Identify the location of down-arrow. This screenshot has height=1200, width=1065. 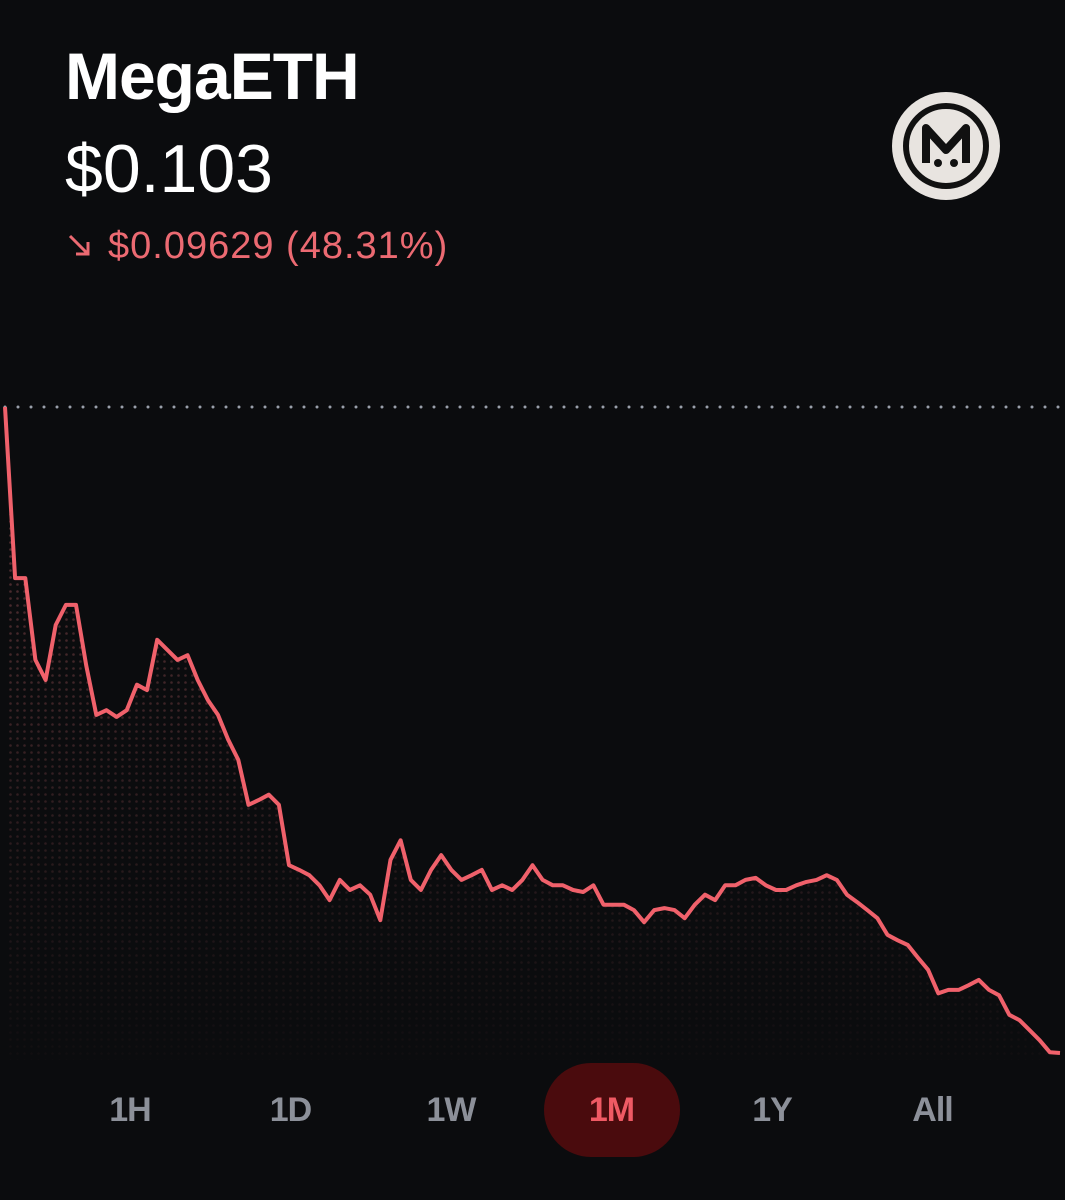
(79, 245).